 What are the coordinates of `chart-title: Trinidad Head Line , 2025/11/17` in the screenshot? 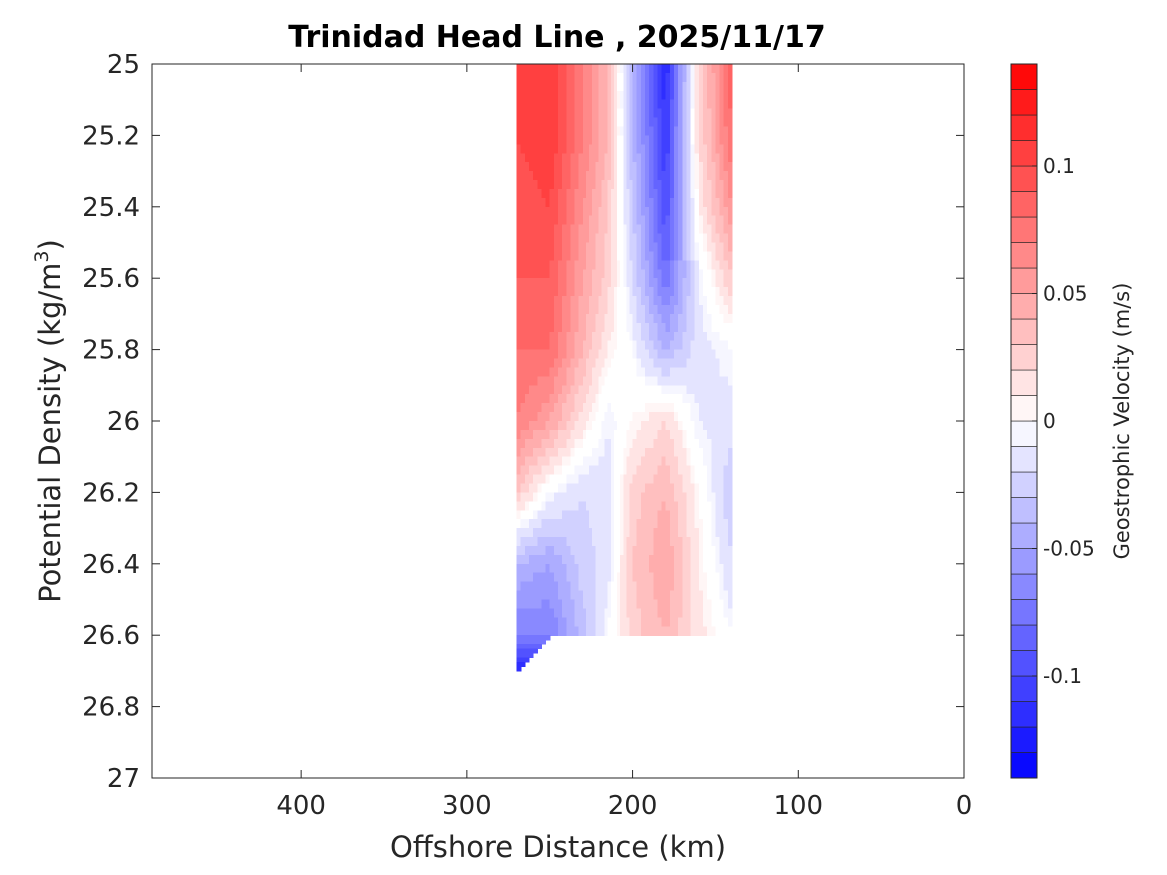 It's located at (556, 37).